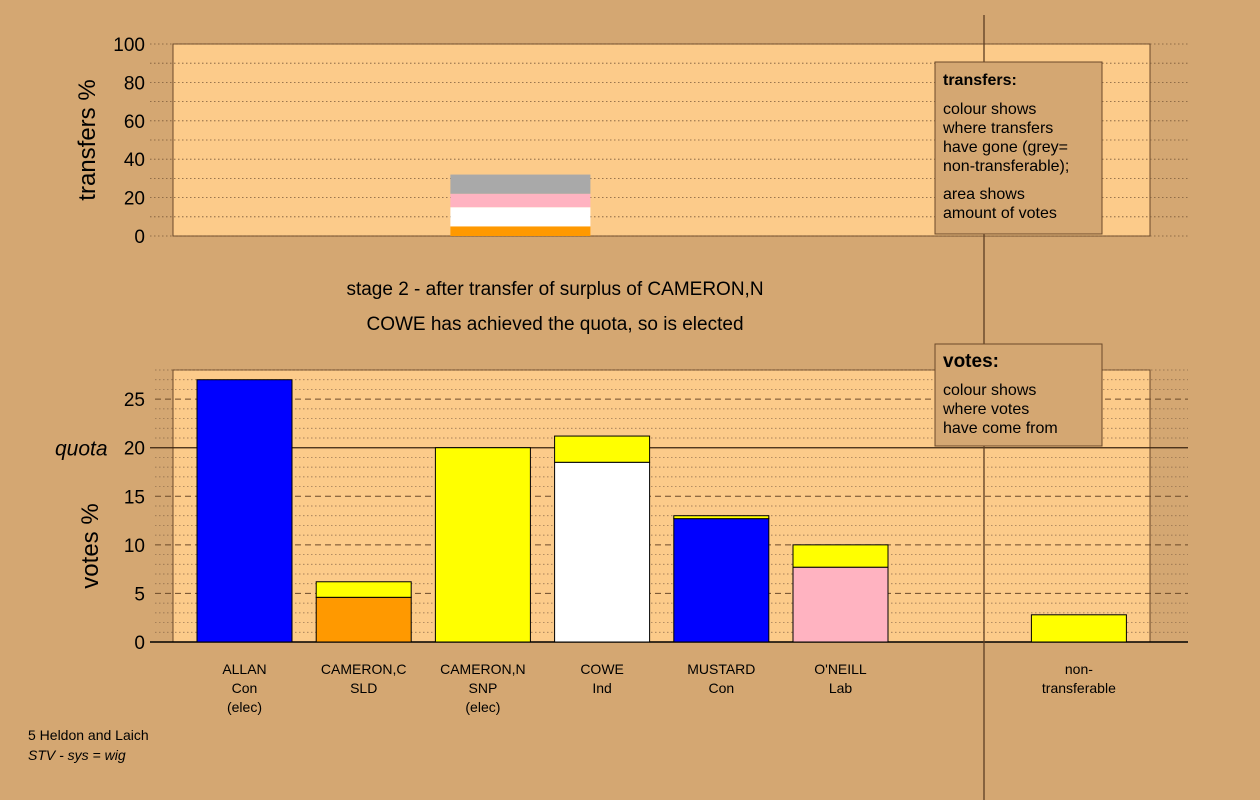 The image size is (1260, 800). What do you see at coordinates (134, 83) in the screenshot?
I see `transfers-y-tick: 80` at bounding box center [134, 83].